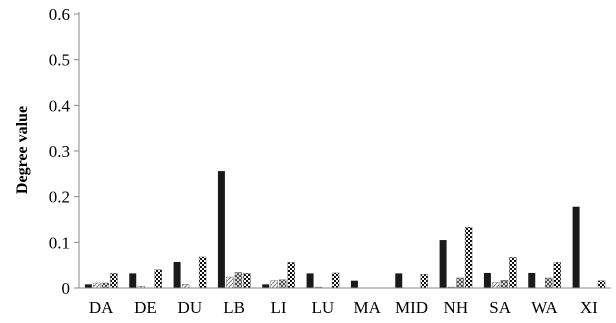 Image resolution: width=616 pixels, height=323 pixels. Describe the element at coordinates (22, 150) in the screenshot. I see `y-axis-label: Degree value` at that location.